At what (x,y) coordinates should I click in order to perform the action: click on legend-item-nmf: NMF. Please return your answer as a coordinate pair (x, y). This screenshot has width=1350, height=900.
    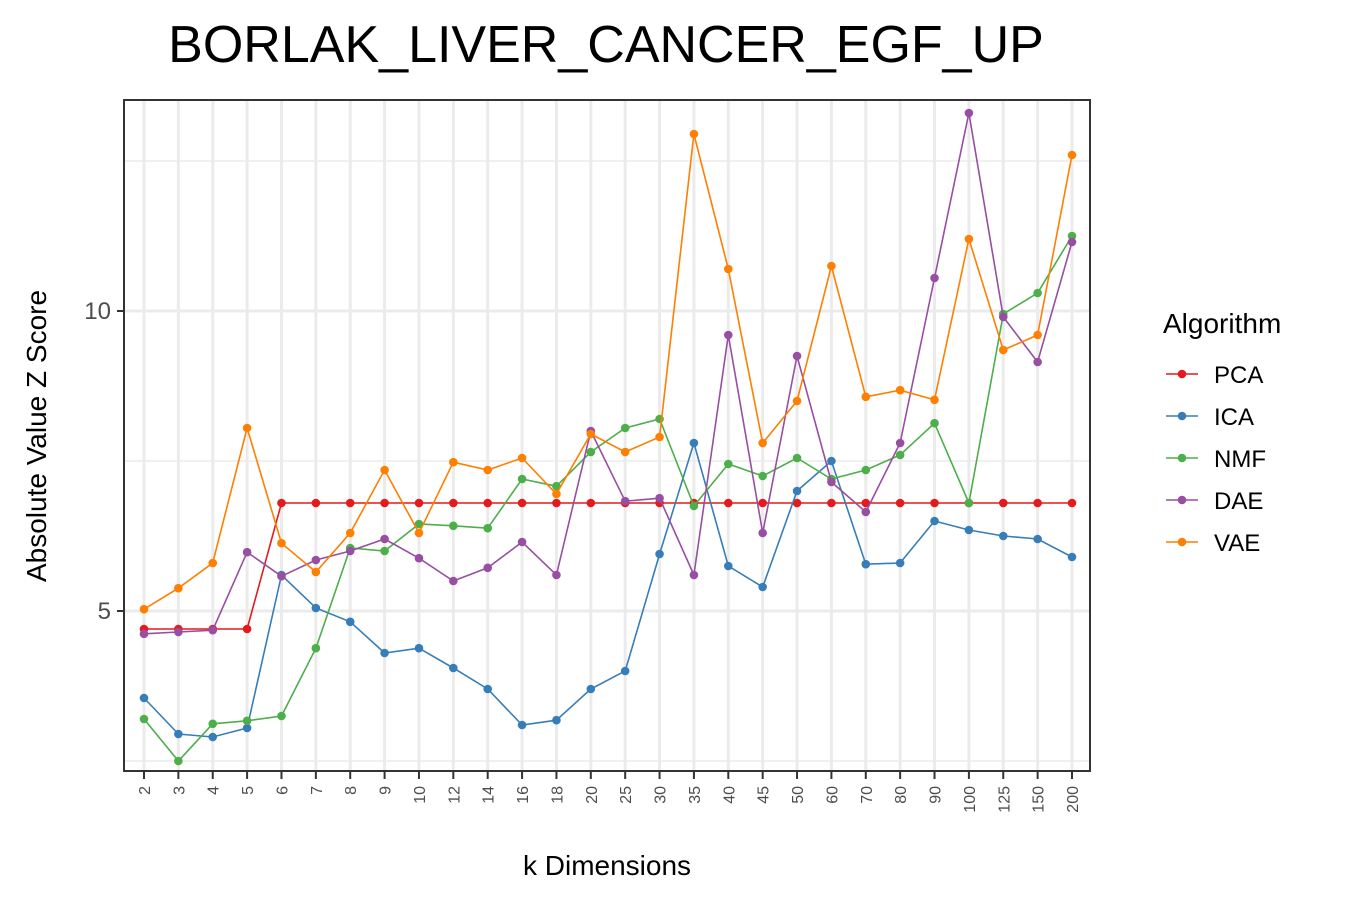
    Looking at the image, I should click on (1216, 459).